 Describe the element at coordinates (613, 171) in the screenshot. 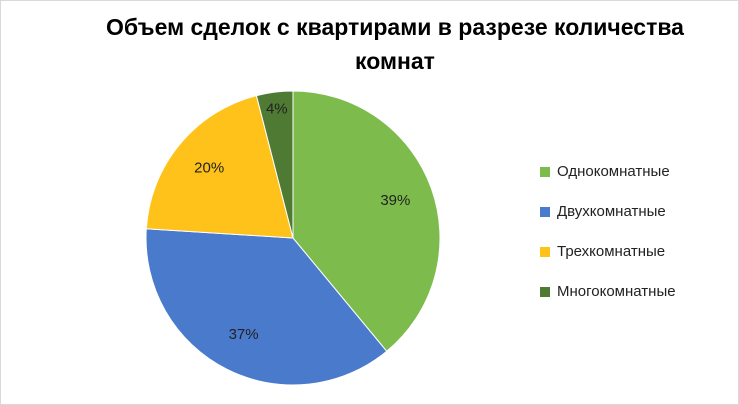

I see `legend-label: Однокомнатные` at that location.